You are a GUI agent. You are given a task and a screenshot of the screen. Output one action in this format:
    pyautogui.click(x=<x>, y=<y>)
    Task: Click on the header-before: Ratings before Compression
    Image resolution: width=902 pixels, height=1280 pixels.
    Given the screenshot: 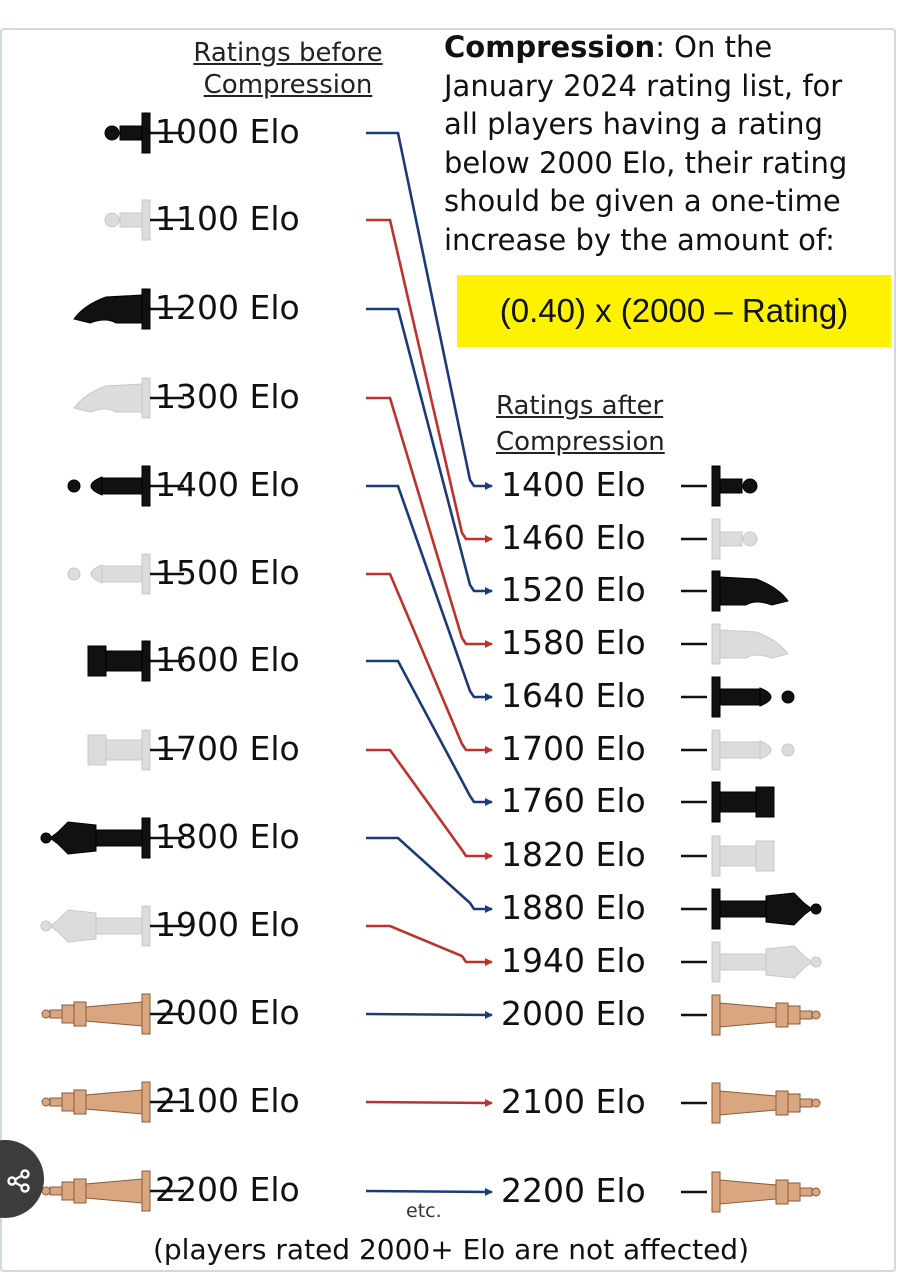 What is the action you would take?
    pyautogui.click(x=288, y=69)
    